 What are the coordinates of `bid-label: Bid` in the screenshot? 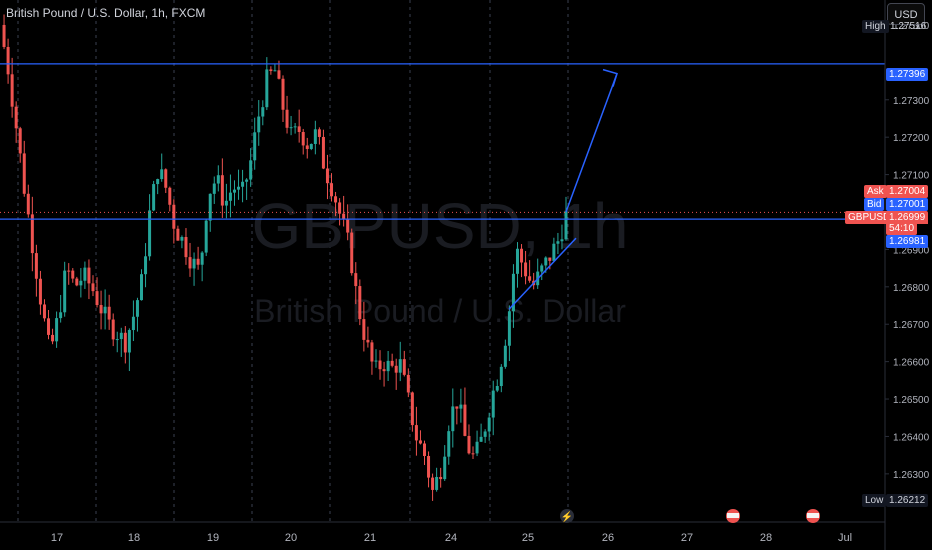 It's located at (874, 204).